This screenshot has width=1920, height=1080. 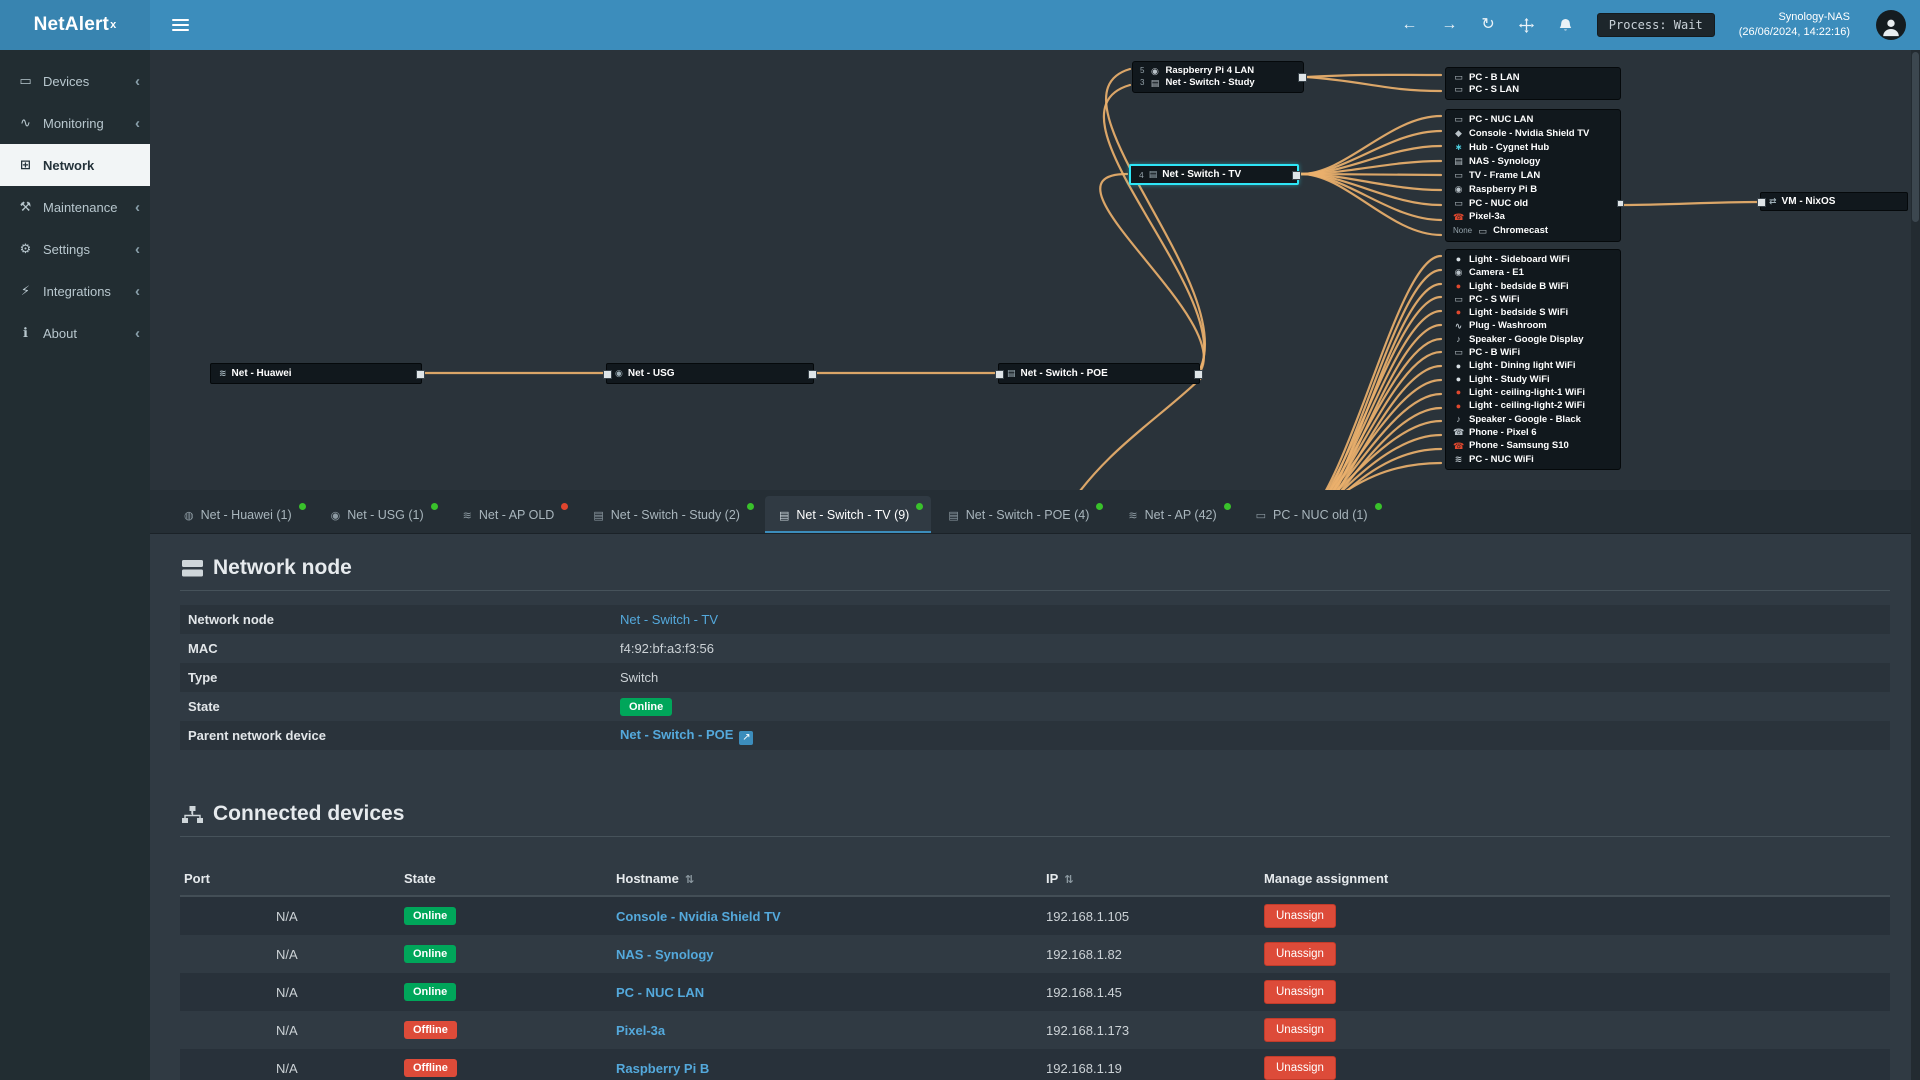 What do you see at coordinates (1215, 174) in the screenshot?
I see `node-net-switch-tv-selected: 4 ▤ Net - Switch - TV` at bounding box center [1215, 174].